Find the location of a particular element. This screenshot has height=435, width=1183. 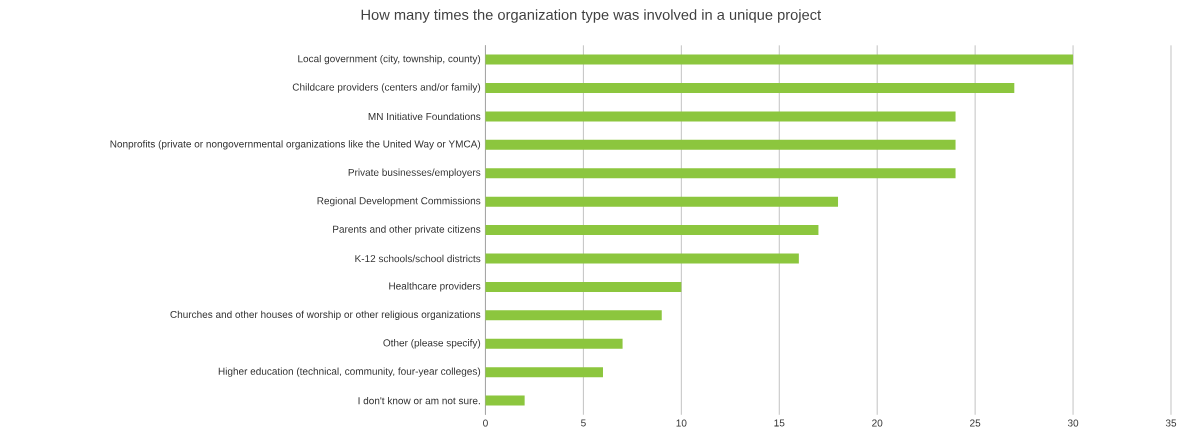

x-tick-label: 30 is located at coordinates (1073, 423).